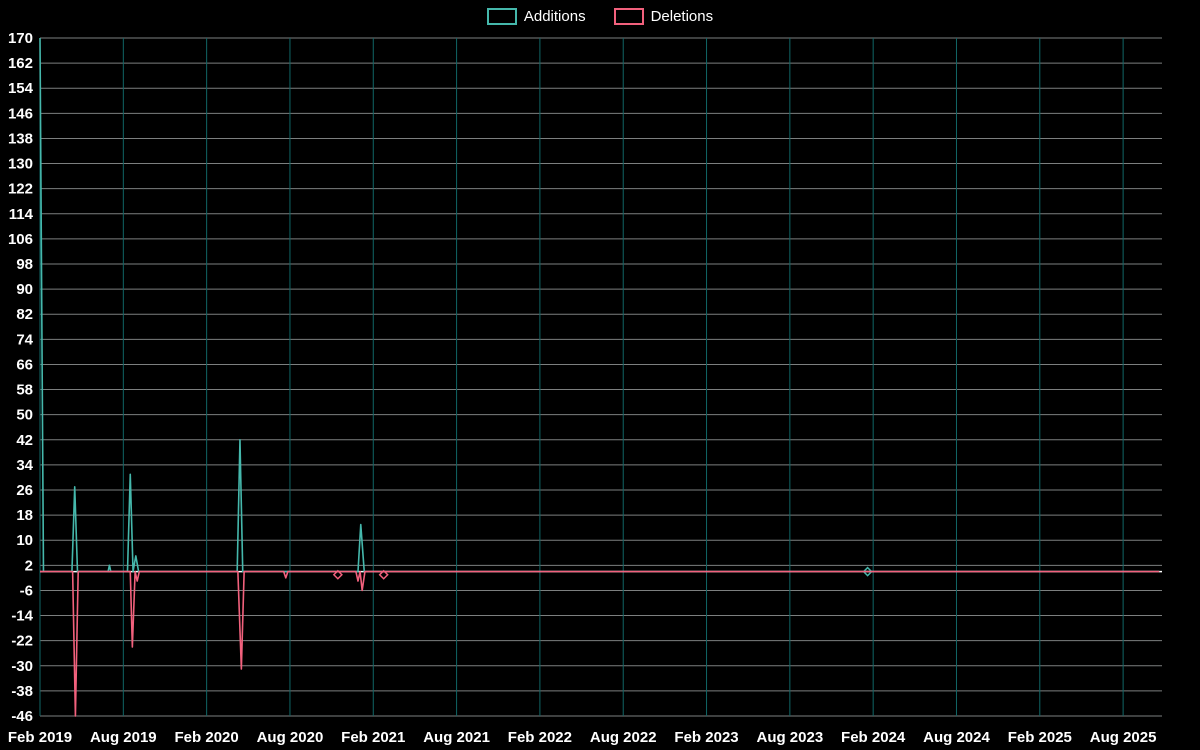  What do you see at coordinates (24, 264) in the screenshot?
I see `y-tick-label: 98` at bounding box center [24, 264].